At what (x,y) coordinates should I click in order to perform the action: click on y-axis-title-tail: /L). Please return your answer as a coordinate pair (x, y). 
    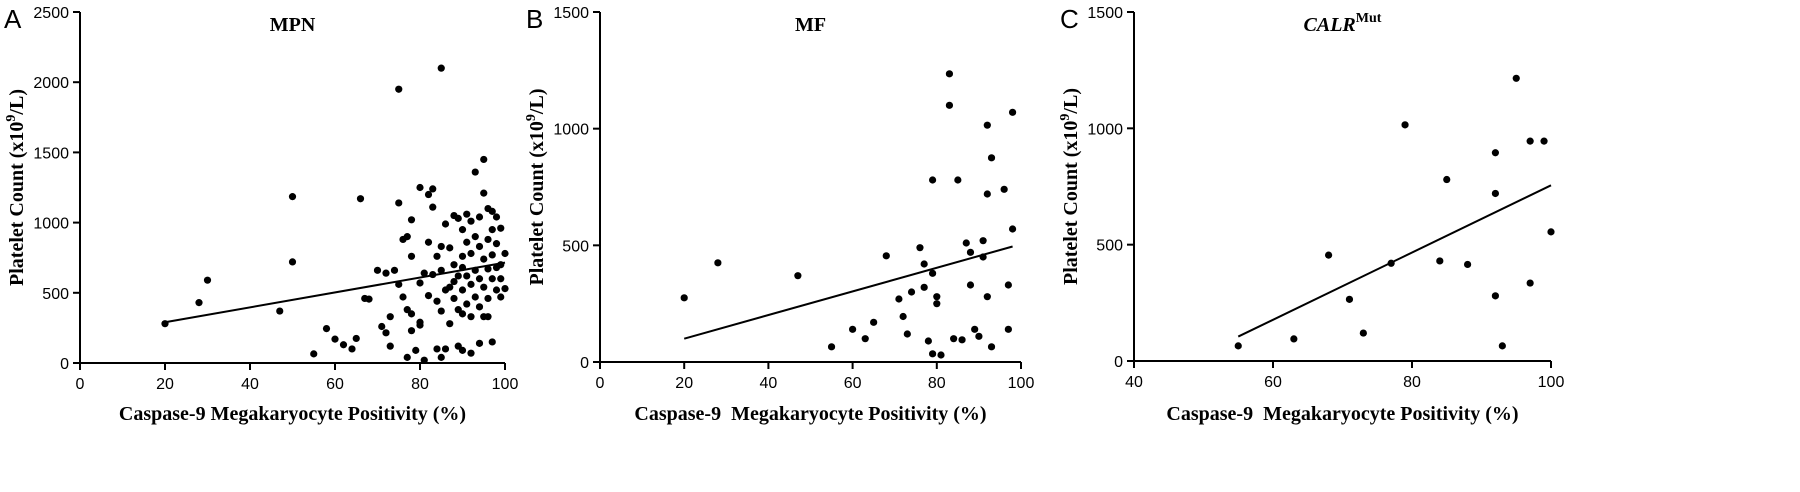
    Looking at the image, I should click on (537, 102).